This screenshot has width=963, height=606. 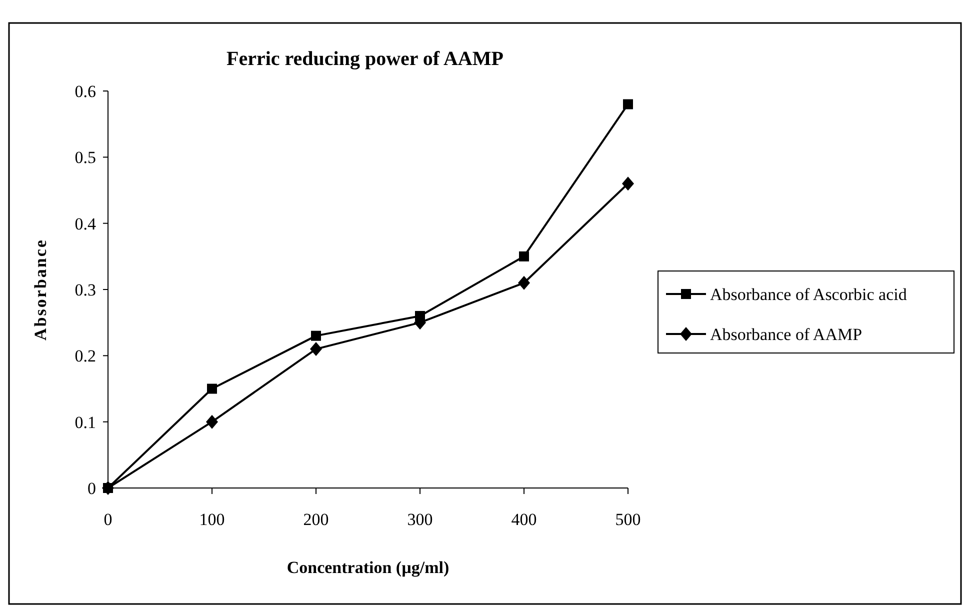 What do you see at coordinates (365, 59) in the screenshot?
I see `chart-title: Ferric reducing power of AAMP` at bounding box center [365, 59].